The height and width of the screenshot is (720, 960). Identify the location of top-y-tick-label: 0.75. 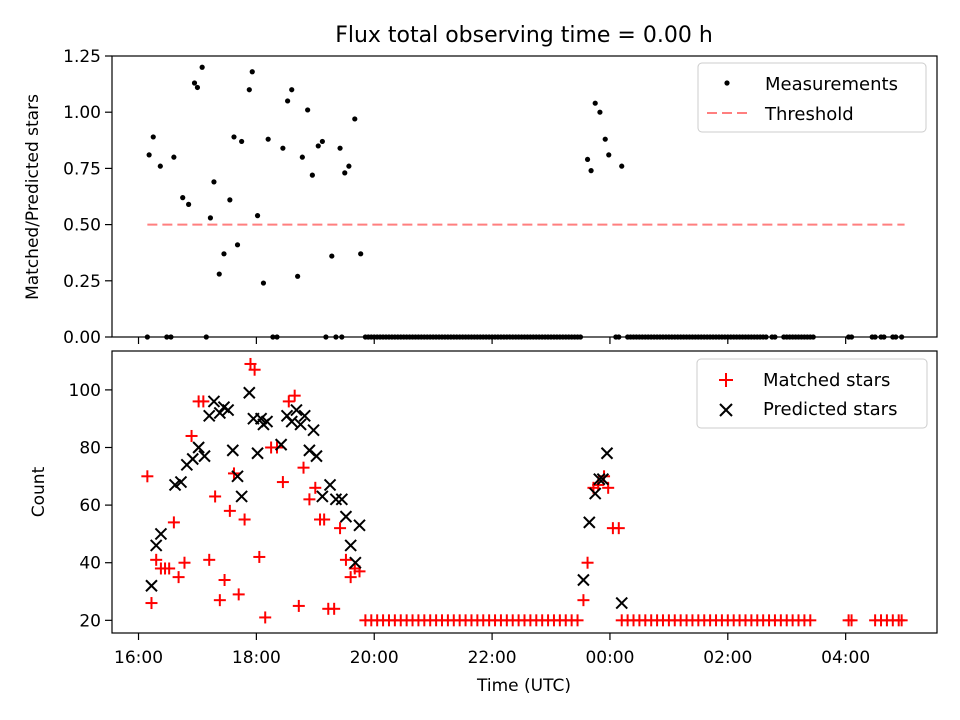
(82, 169).